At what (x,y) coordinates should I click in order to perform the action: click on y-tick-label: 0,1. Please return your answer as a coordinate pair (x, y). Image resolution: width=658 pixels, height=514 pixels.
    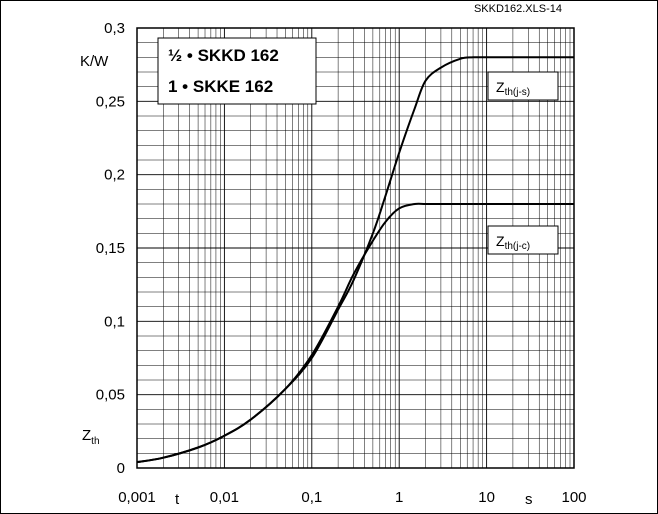
    Looking at the image, I should click on (114, 321).